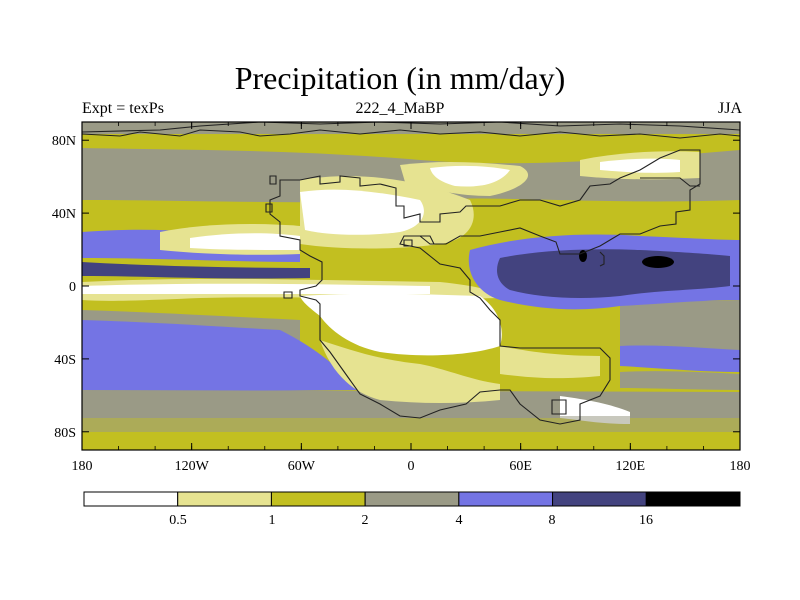 Image resolution: width=800 pixels, height=600 pixels. What do you see at coordinates (646, 520) in the screenshot?
I see `colorbar-label: 16` at bounding box center [646, 520].